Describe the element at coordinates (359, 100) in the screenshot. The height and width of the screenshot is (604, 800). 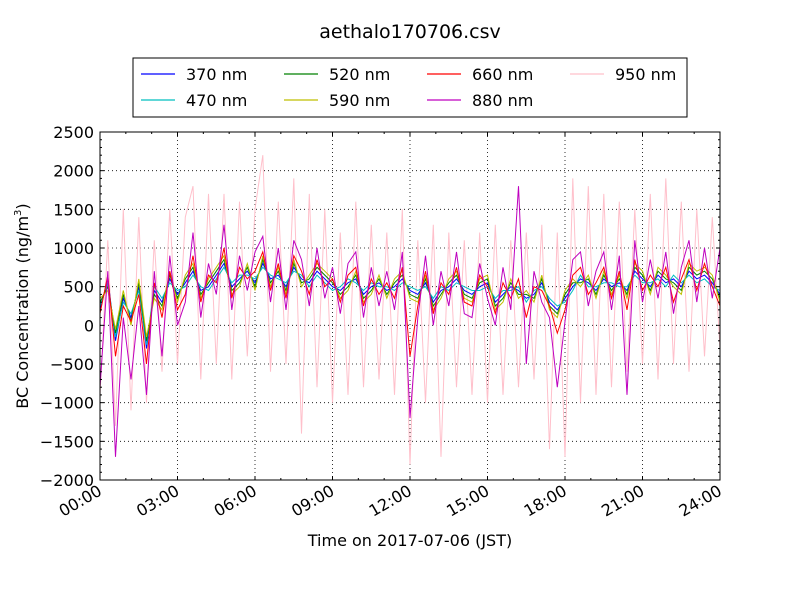
I see `legend-label: 590 nm` at that location.